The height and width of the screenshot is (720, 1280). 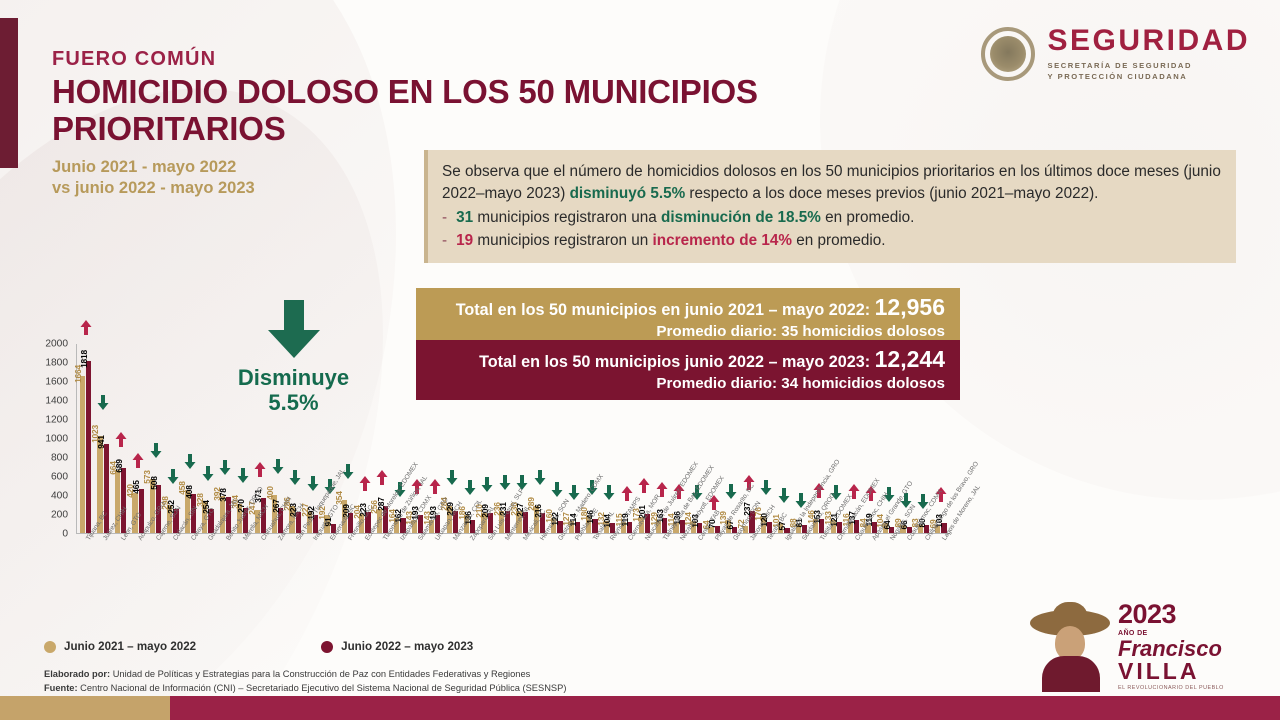 What do you see at coordinates (61, 688) in the screenshot?
I see `footer-fuente-label: Fuente:` at bounding box center [61, 688].